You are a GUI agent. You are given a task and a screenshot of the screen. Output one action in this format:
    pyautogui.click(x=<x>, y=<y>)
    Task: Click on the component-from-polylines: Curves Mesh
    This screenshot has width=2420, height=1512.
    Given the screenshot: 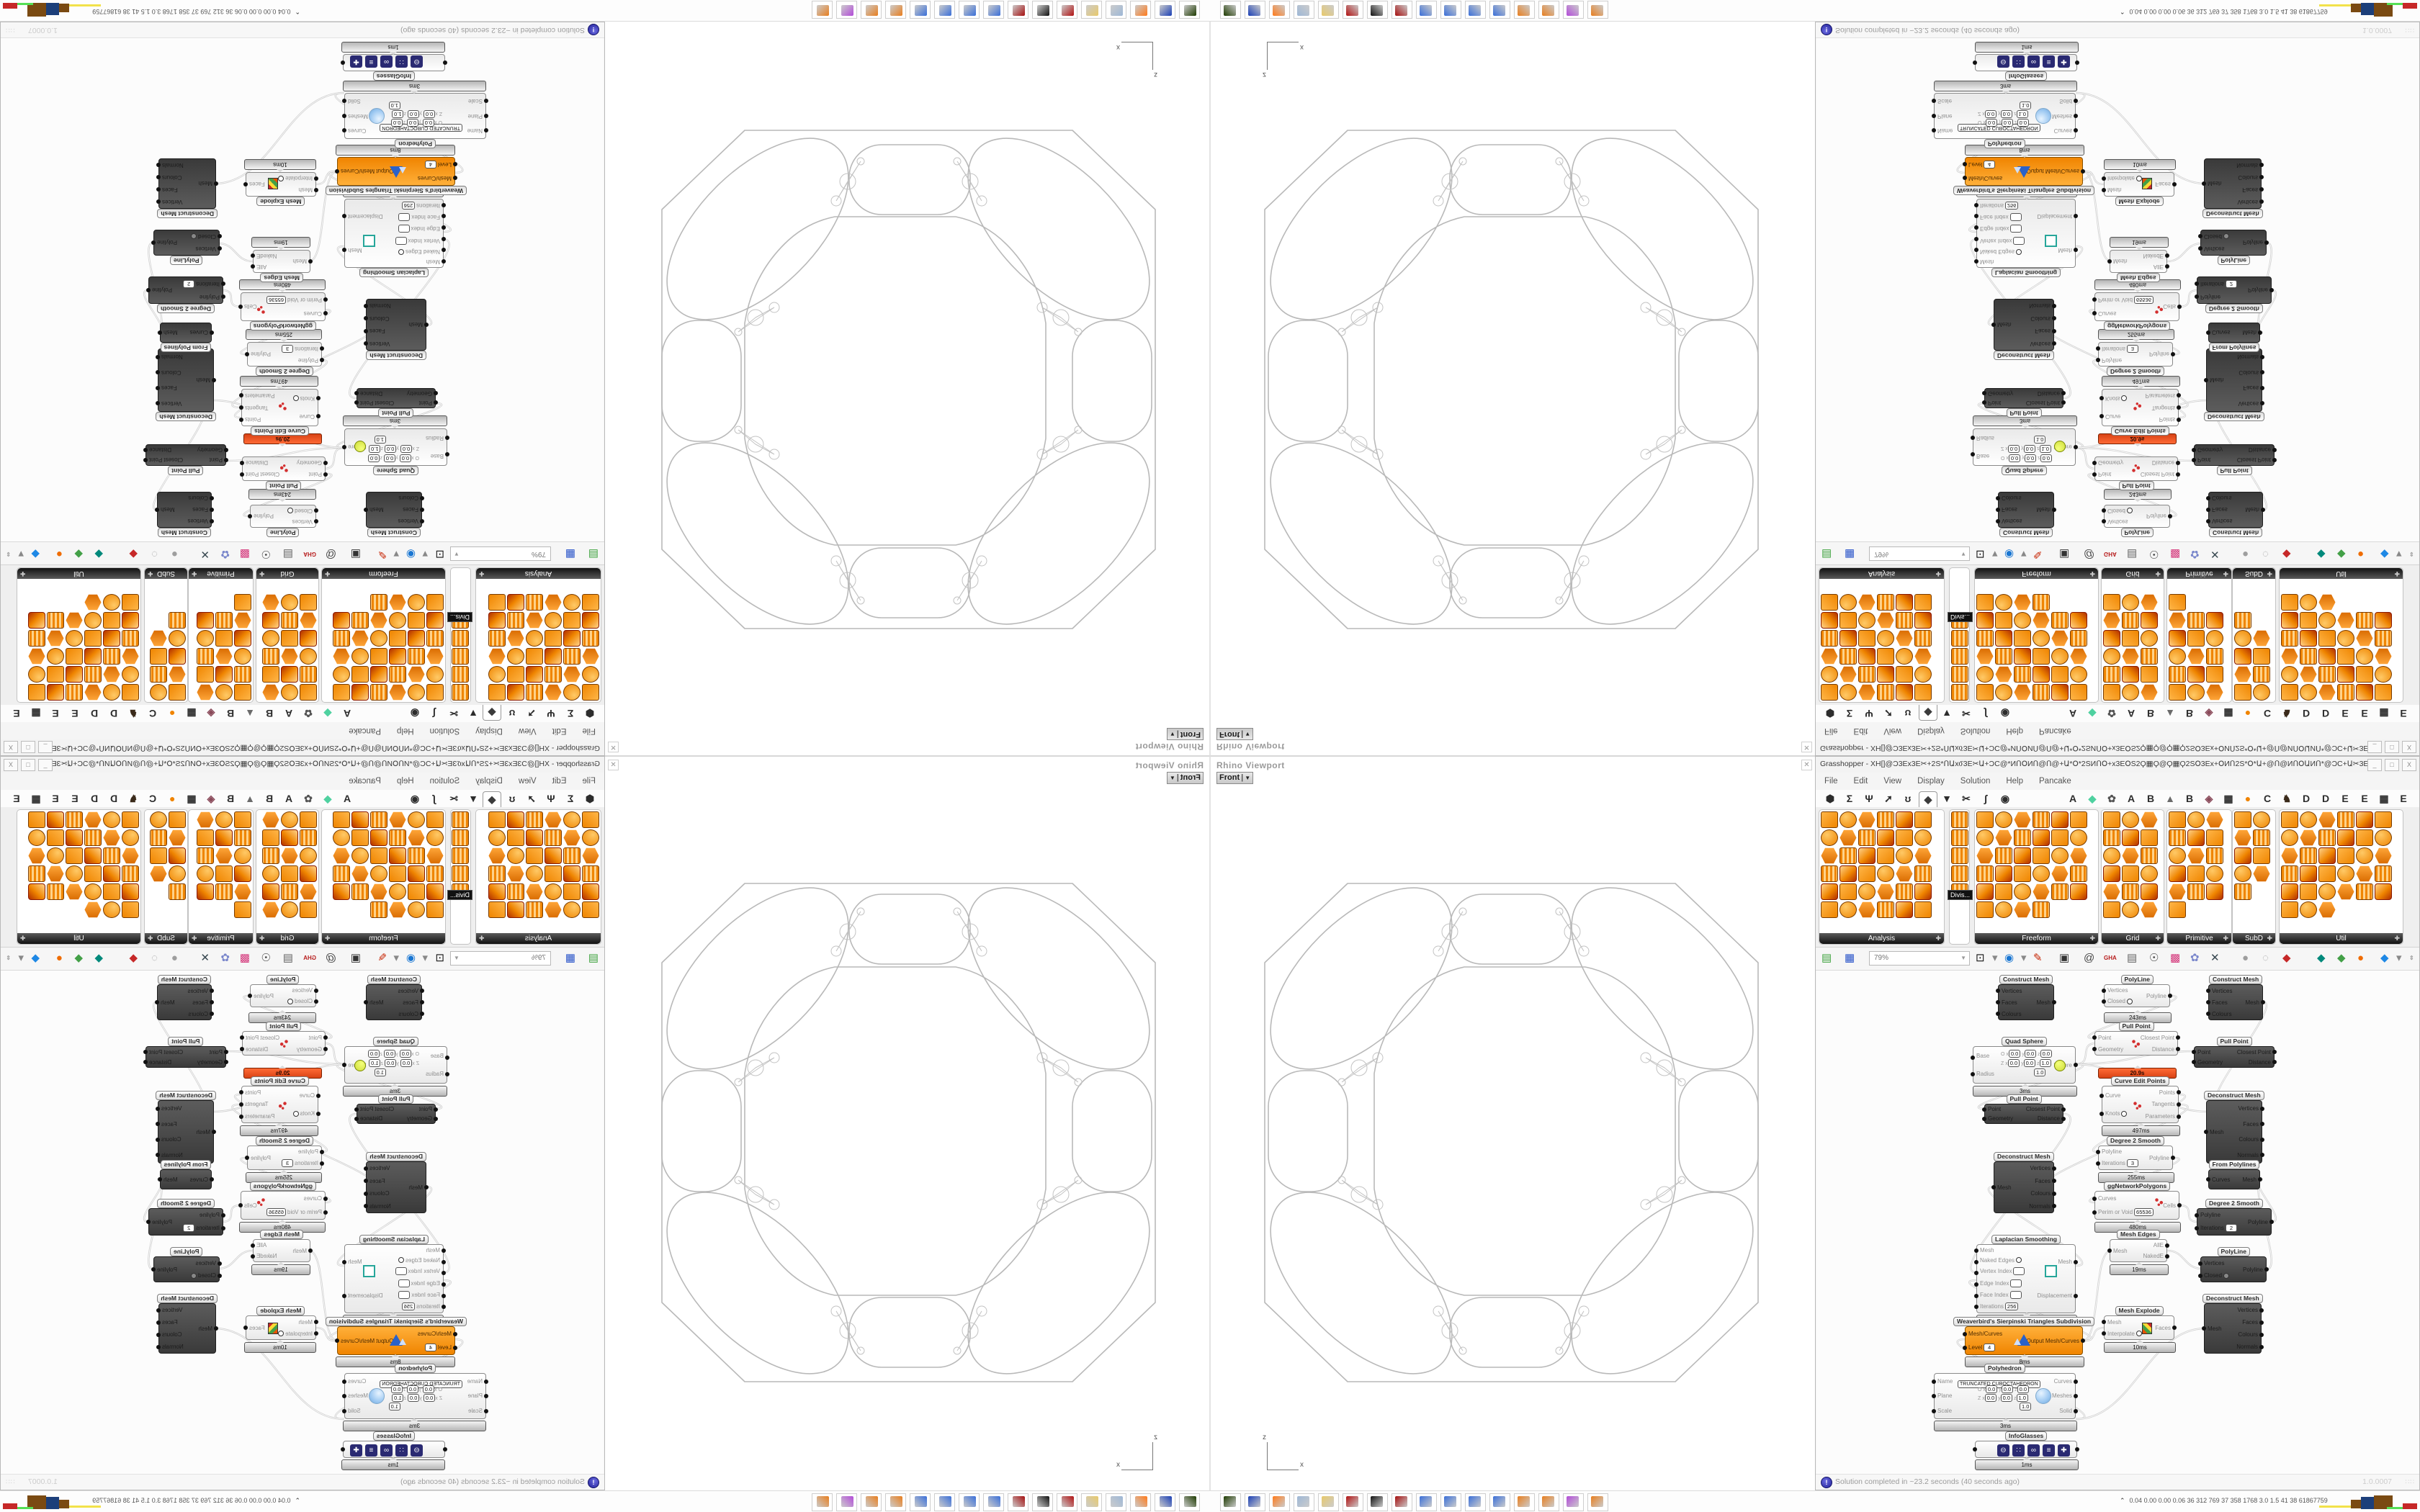 What is the action you would take?
    pyautogui.click(x=2234, y=1179)
    